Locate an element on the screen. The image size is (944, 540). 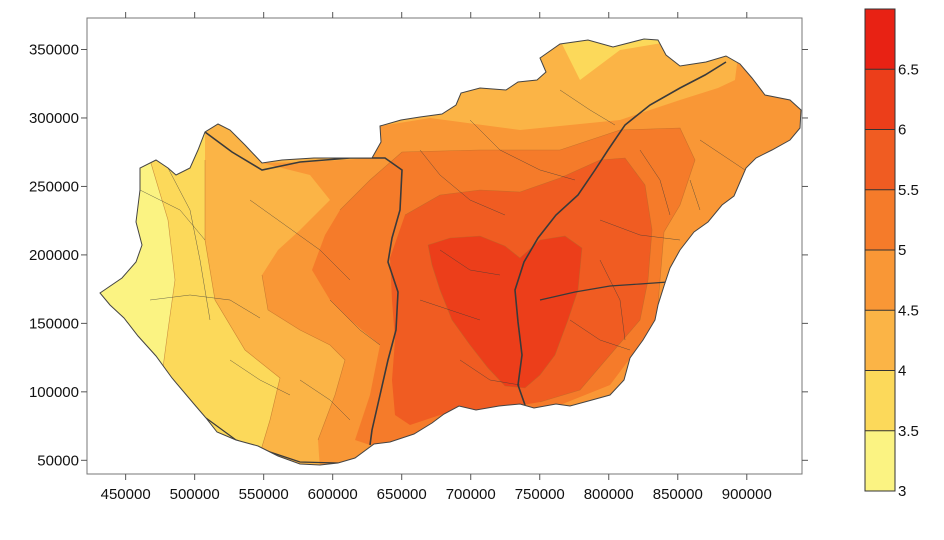
y-tick-label: 350000 is located at coordinates (54, 49).